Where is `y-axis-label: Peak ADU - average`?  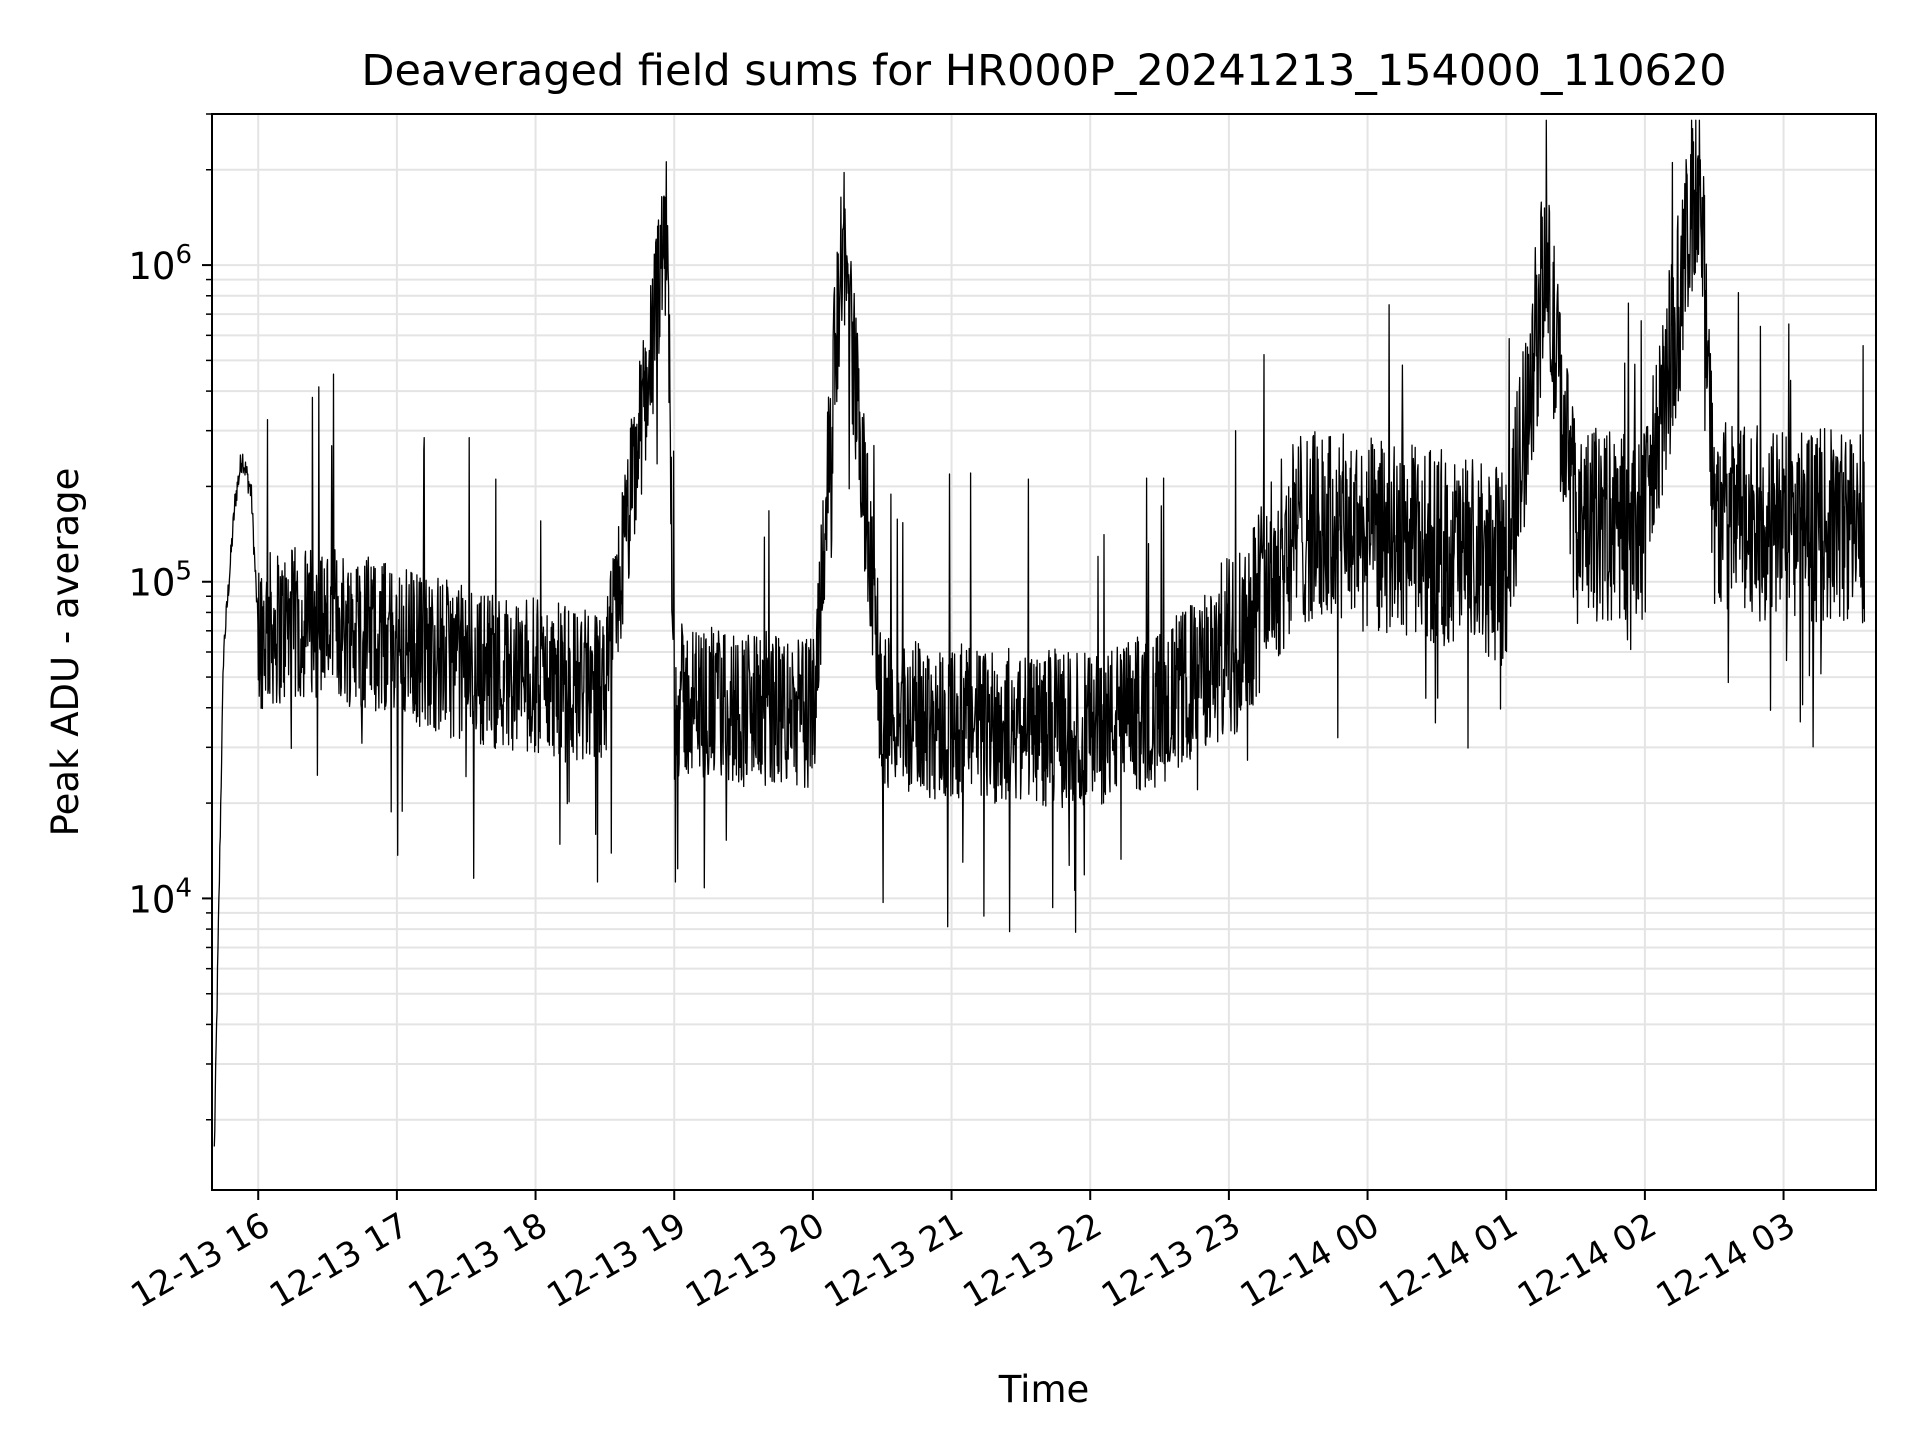
y-axis-label: Peak ADU - average is located at coordinates (65, 652).